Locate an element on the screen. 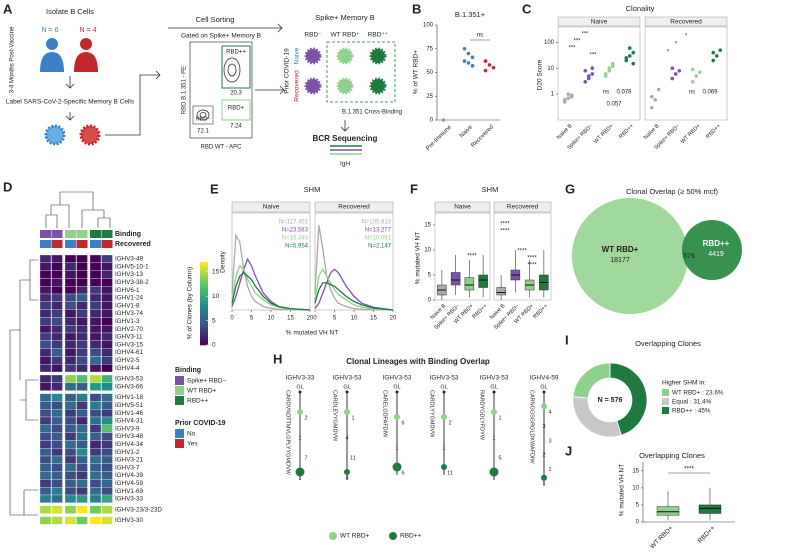 The height and width of the screenshot is (555, 787). label: Prior COVID-19 is located at coordinates (287, 71).